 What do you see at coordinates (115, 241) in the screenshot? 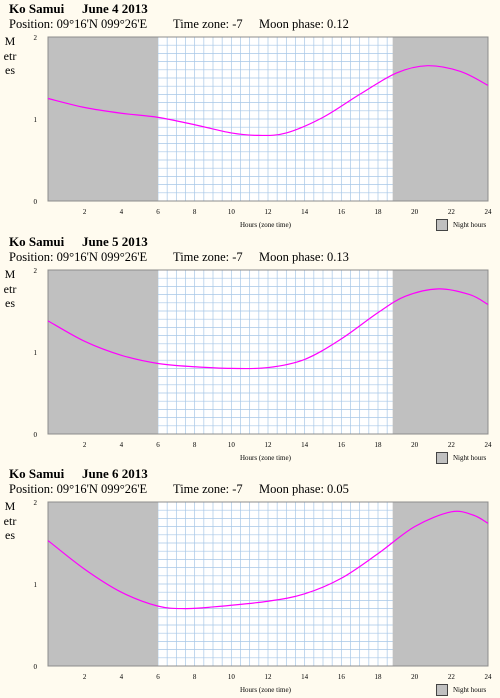
I see `panel-date: June 5 2013` at bounding box center [115, 241].